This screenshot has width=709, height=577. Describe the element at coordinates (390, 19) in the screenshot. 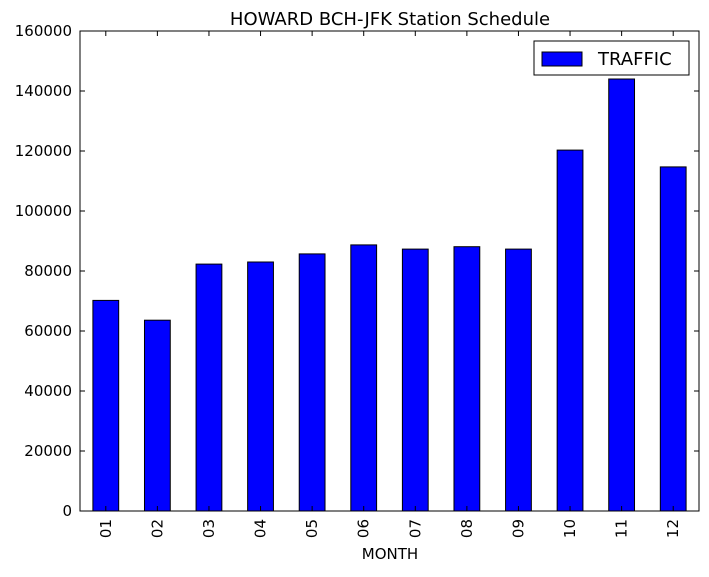

I see `chart-title: HOWARD BCH-JFK Station Schedule` at that location.